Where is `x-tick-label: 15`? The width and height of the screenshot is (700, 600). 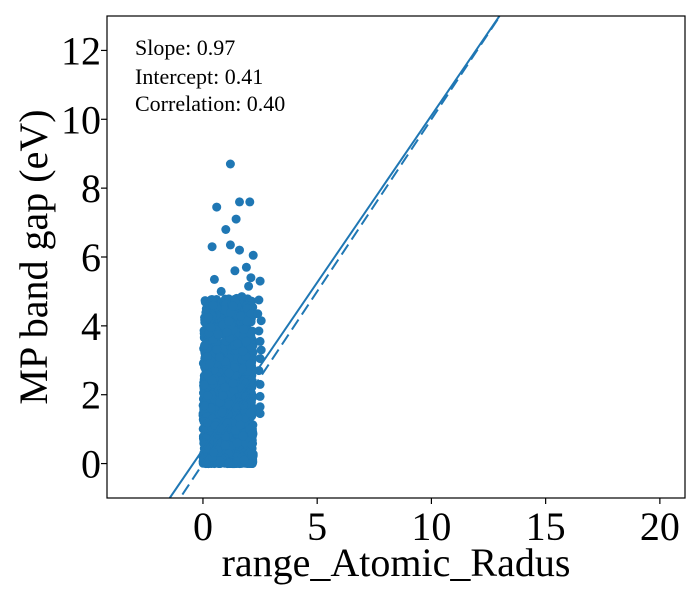 x-tick-label: 15 is located at coordinates (546, 526).